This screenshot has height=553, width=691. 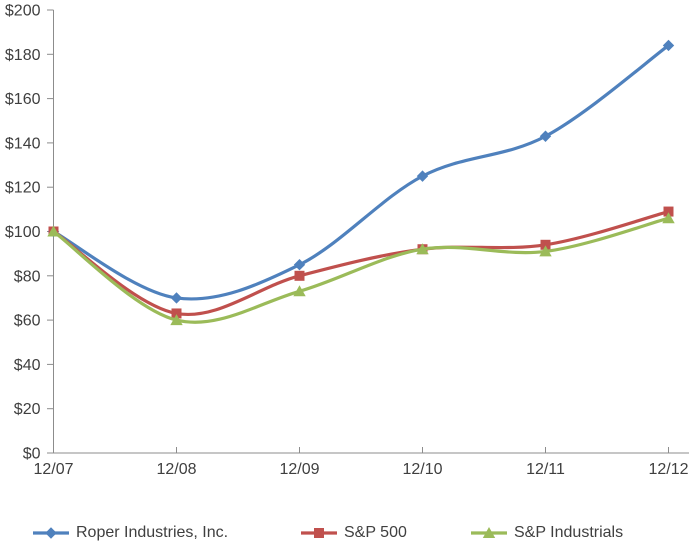 I want to click on legend-square-marker-icon, so click(x=319, y=533).